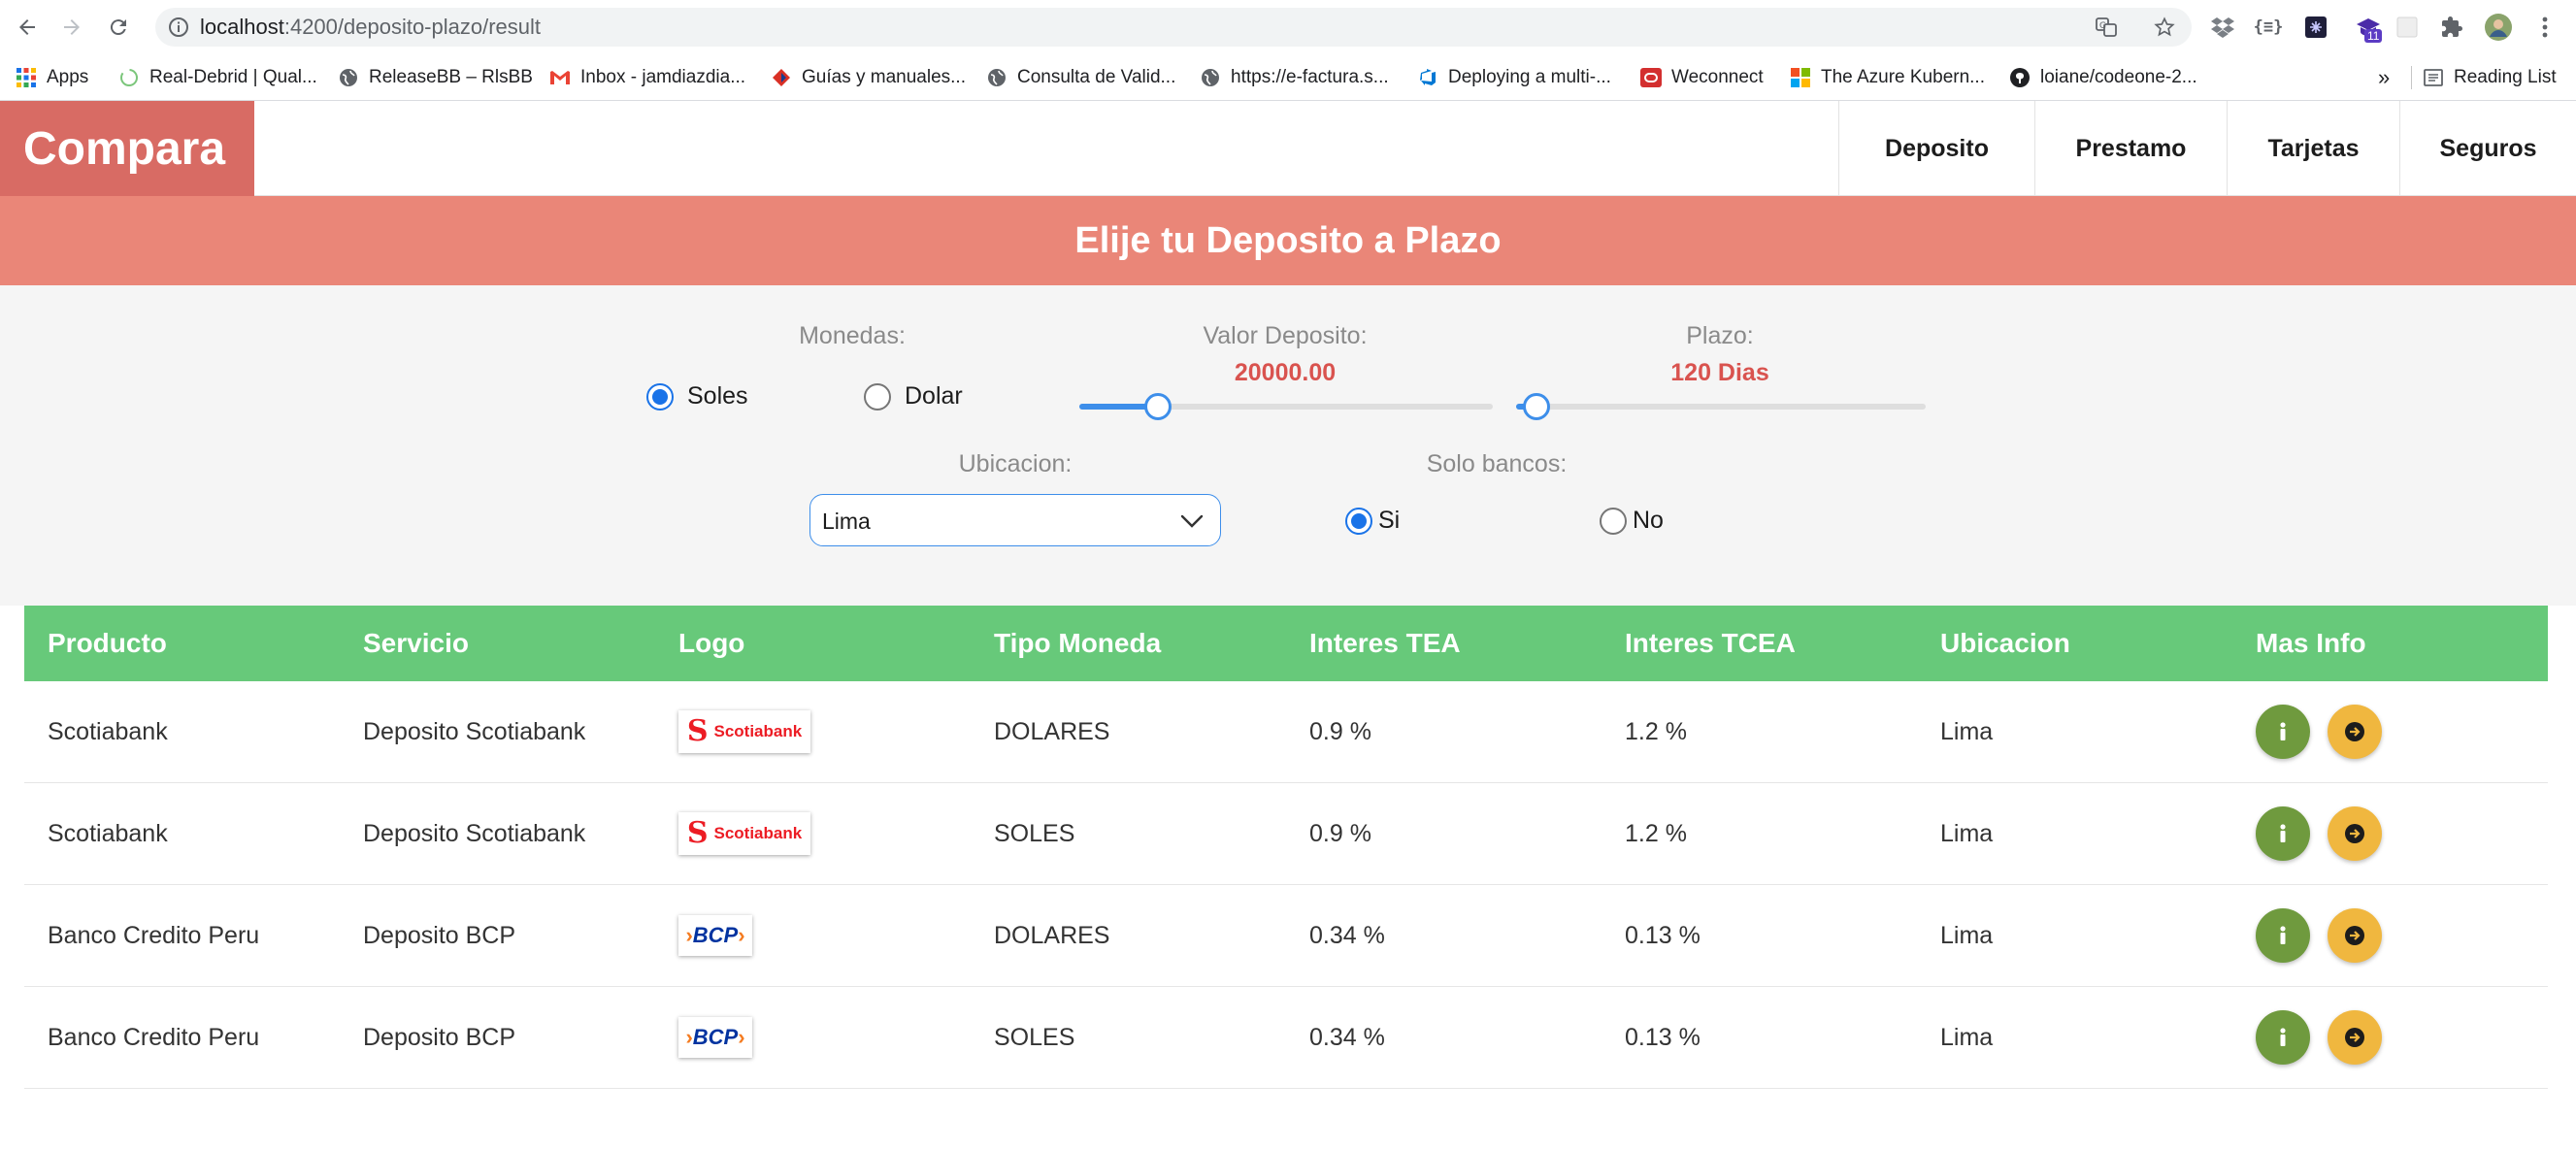 The height and width of the screenshot is (1150, 2576). Describe the element at coordinates (560, 78) in the screenshot. I see `gmail-icon` at that location.